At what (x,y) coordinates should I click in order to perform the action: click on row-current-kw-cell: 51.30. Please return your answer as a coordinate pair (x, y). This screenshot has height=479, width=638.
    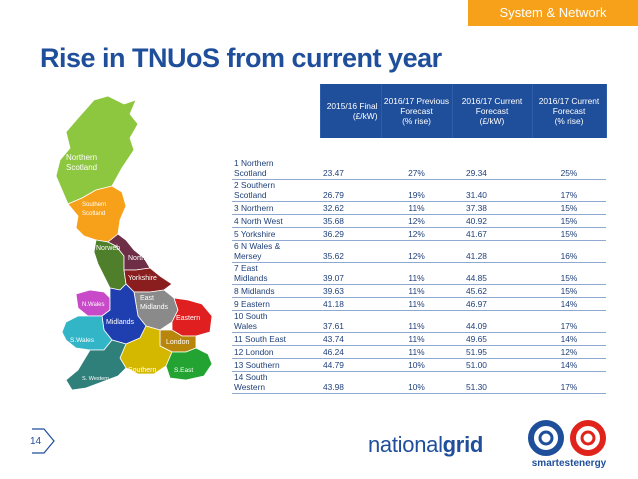
    Looking at the image, I should click on (492, 382).